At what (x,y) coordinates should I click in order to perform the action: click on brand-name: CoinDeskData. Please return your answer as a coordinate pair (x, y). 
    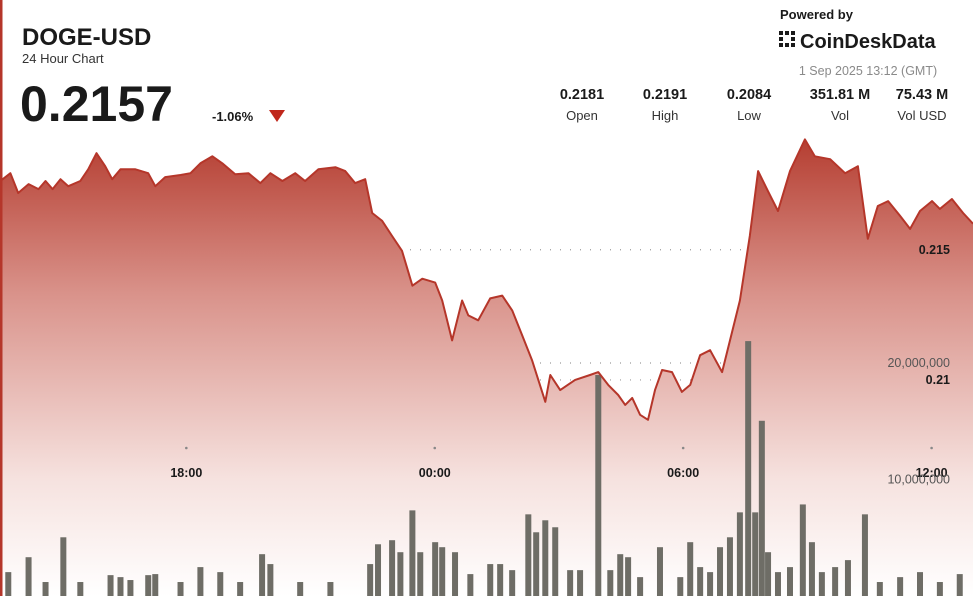
    Looking at the image, I should click on (868, 42).